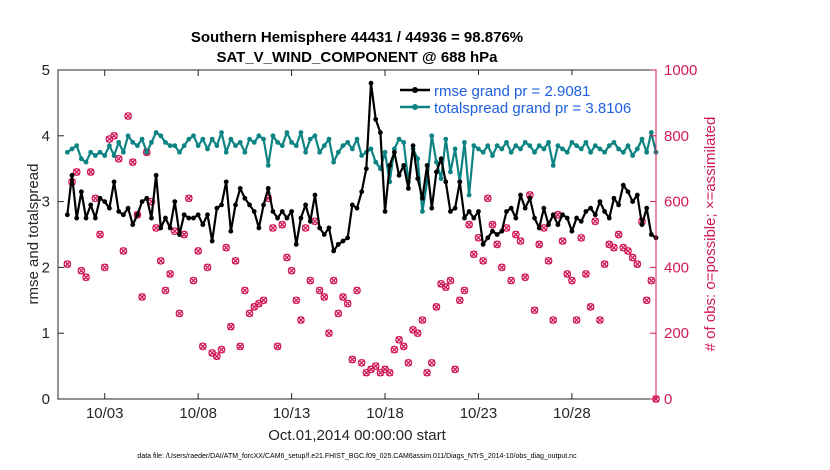  What do you see at coordinates (46, 333) in the screenshot?
I see `y-tick-label: 1` at bounding box center [46, 333].